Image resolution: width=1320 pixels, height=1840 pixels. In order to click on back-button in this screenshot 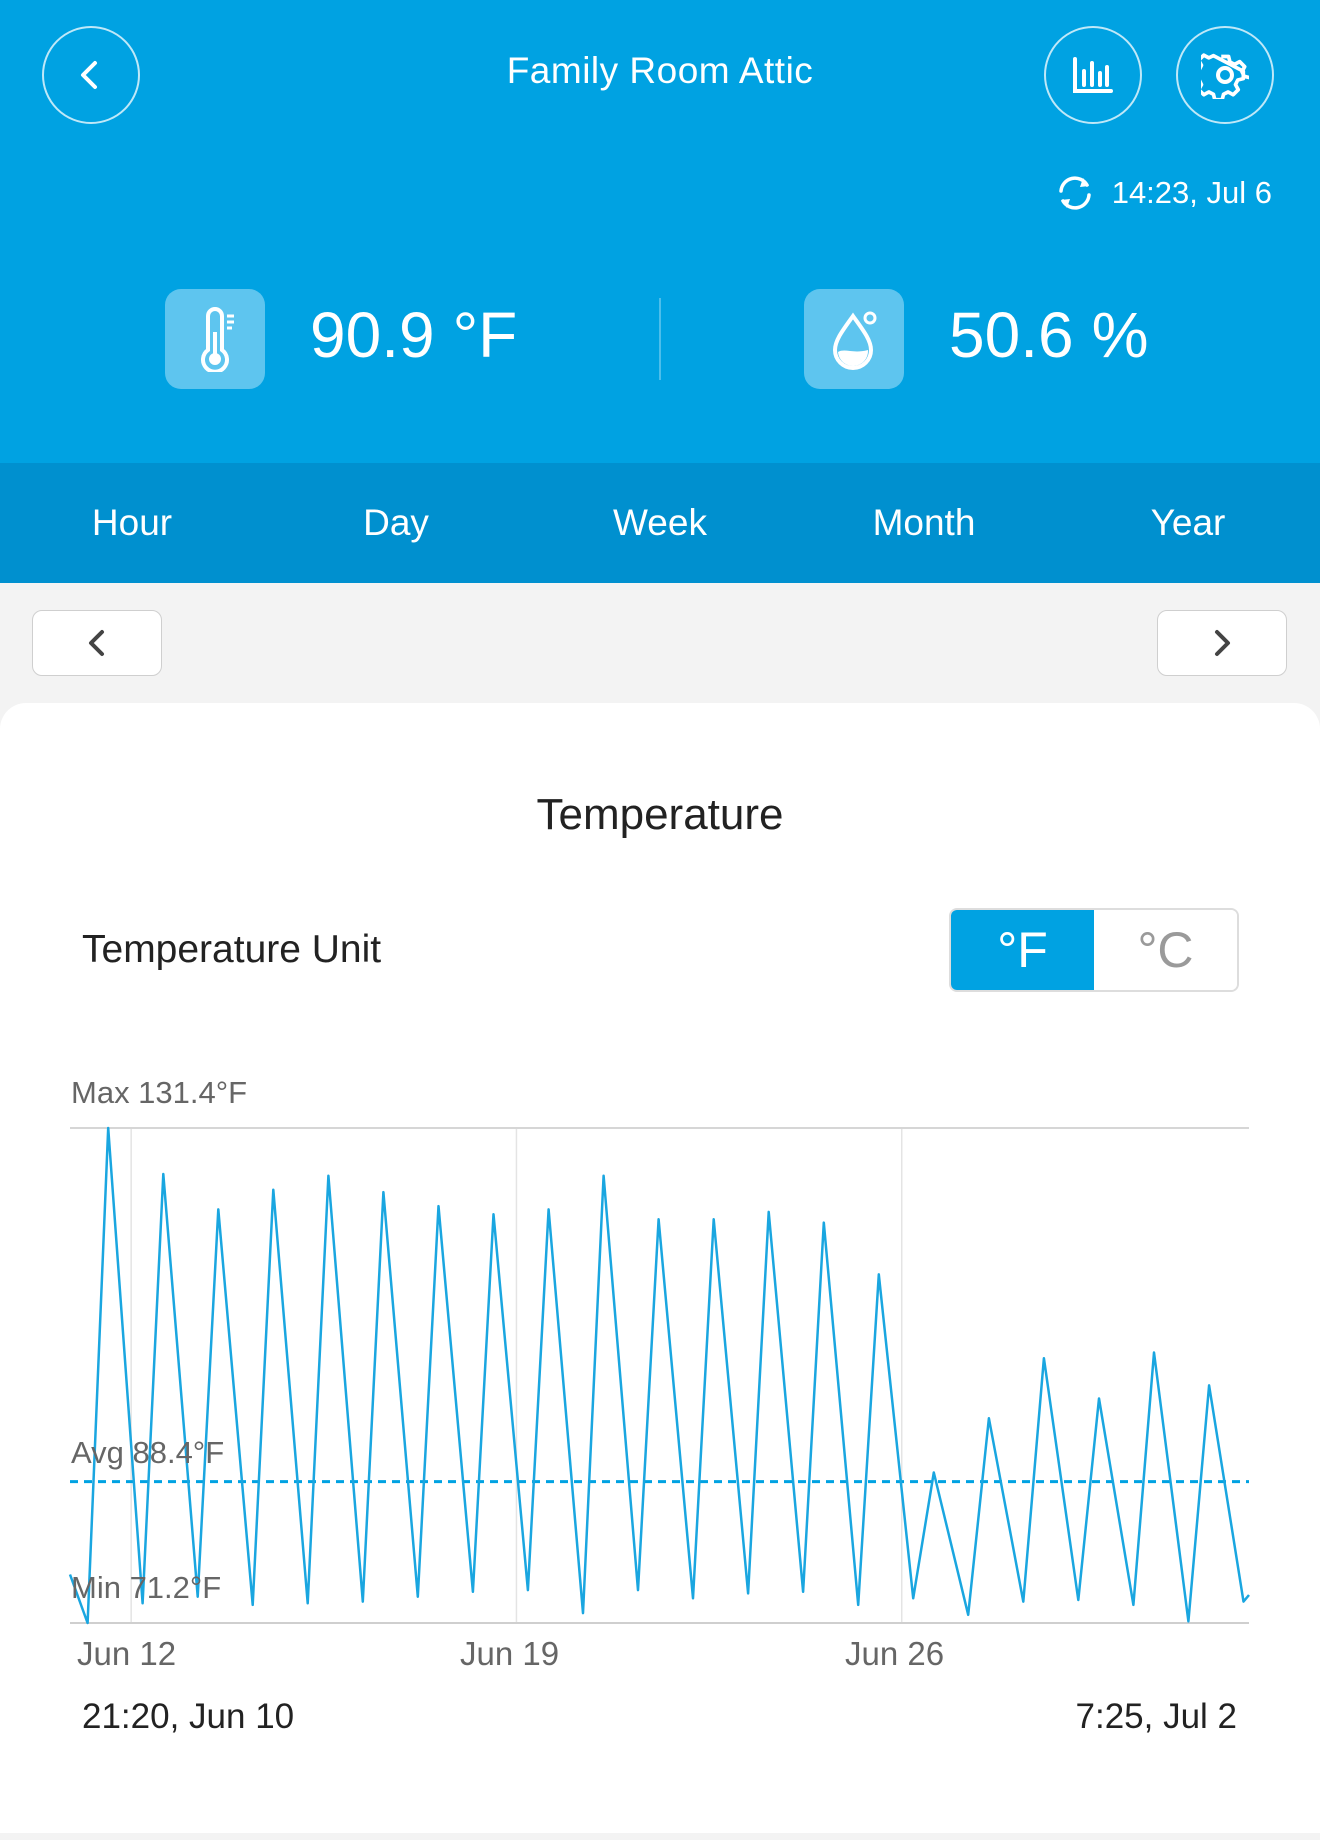, I will do `click(91, 75)`.